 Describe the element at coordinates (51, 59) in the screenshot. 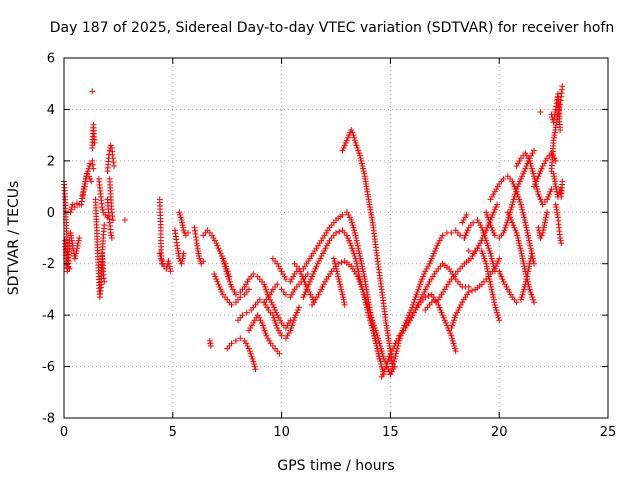

I see `y-tick-label: 6` at that location.